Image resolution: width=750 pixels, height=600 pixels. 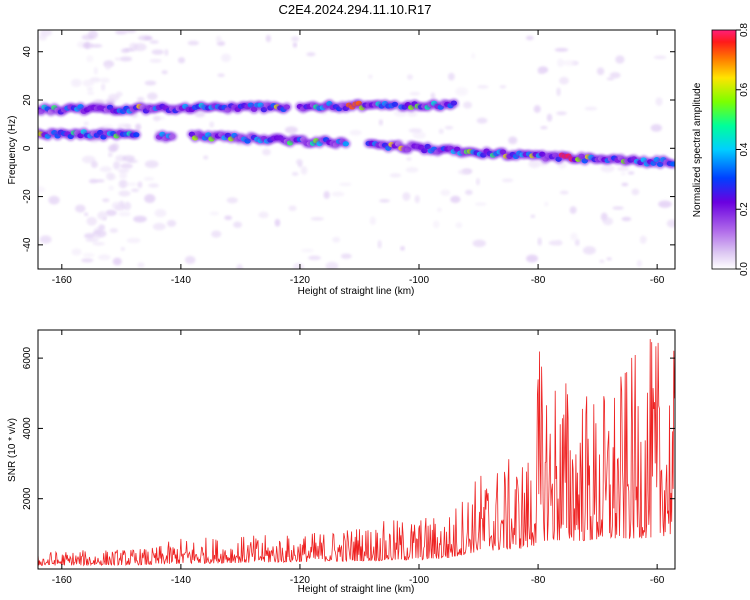 What do you see at coordinates (300, 580) in the screenshot?
I see `x-tick-label: -120` at bounding box center [300, 580].